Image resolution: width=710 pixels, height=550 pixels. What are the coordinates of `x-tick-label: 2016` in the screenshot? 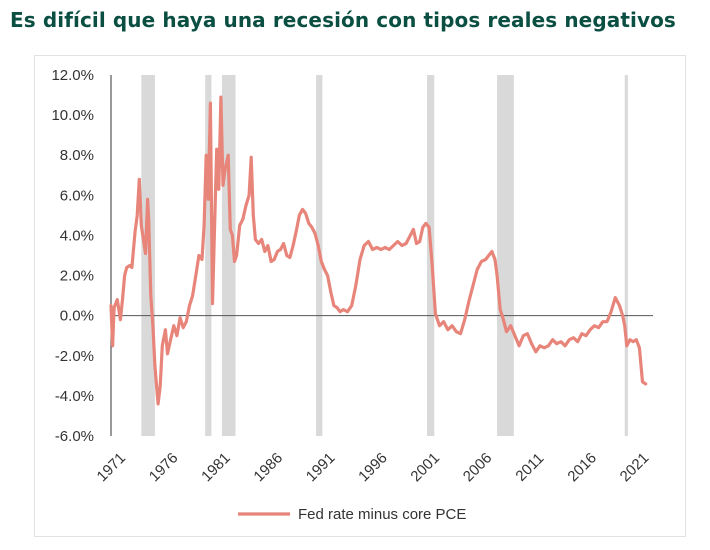 It's located at (582, 468).